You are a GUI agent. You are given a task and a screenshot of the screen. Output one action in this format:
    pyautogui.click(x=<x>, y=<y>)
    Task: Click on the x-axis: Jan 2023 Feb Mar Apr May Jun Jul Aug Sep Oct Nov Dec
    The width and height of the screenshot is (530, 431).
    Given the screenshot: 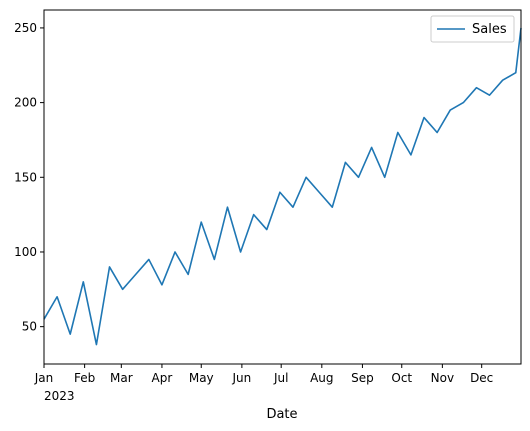 What is the action you would take?
    pyautogui.click(x=263, y=383)
    